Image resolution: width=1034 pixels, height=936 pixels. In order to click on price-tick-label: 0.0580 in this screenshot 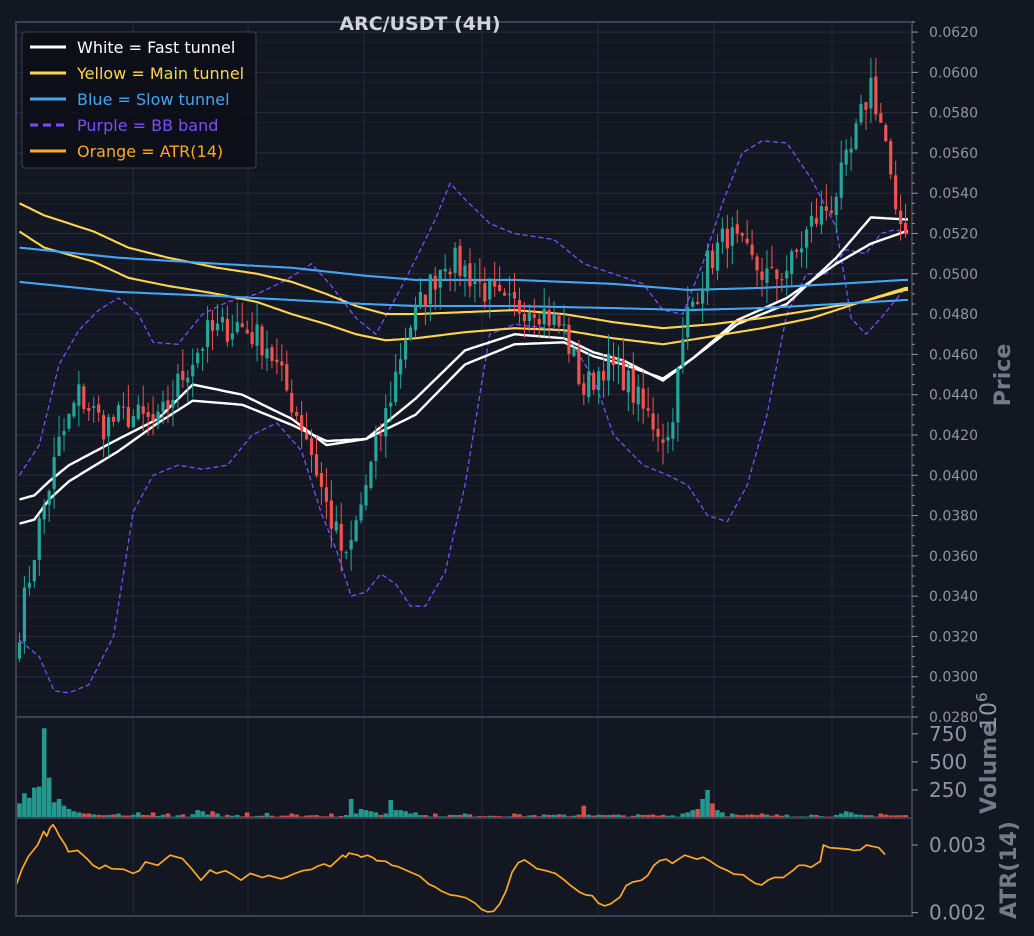, I will do `click(953, 114)`.